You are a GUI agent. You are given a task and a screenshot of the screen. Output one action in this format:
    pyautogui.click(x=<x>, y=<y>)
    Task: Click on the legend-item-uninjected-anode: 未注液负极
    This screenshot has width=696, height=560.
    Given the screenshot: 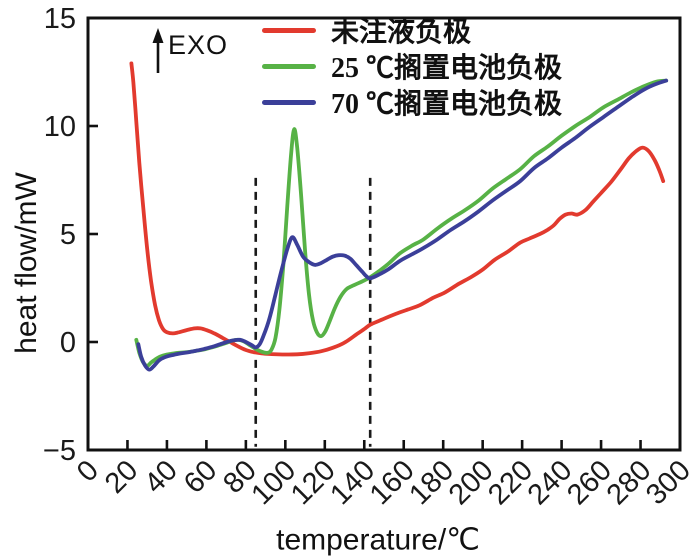 What is the action you would take?
    pyautogui.click(x=412, y=30)
    